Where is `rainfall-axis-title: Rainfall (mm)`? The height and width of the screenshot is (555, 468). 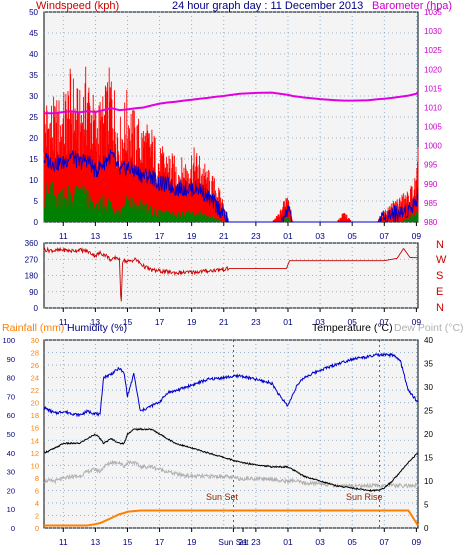
rainfall-axis-title: Rainfall (mm) is located at coordinates (33, 328).